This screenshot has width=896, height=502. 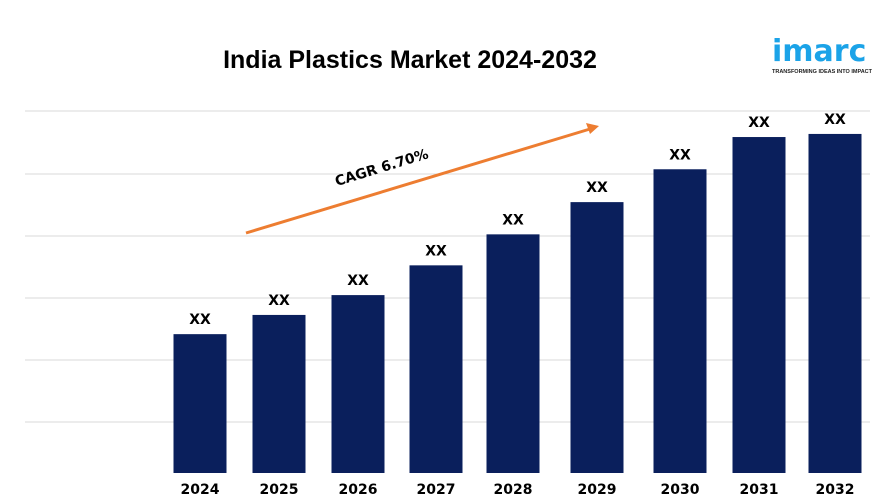 I want to click on bar-2030, so click(x=680, y=321).